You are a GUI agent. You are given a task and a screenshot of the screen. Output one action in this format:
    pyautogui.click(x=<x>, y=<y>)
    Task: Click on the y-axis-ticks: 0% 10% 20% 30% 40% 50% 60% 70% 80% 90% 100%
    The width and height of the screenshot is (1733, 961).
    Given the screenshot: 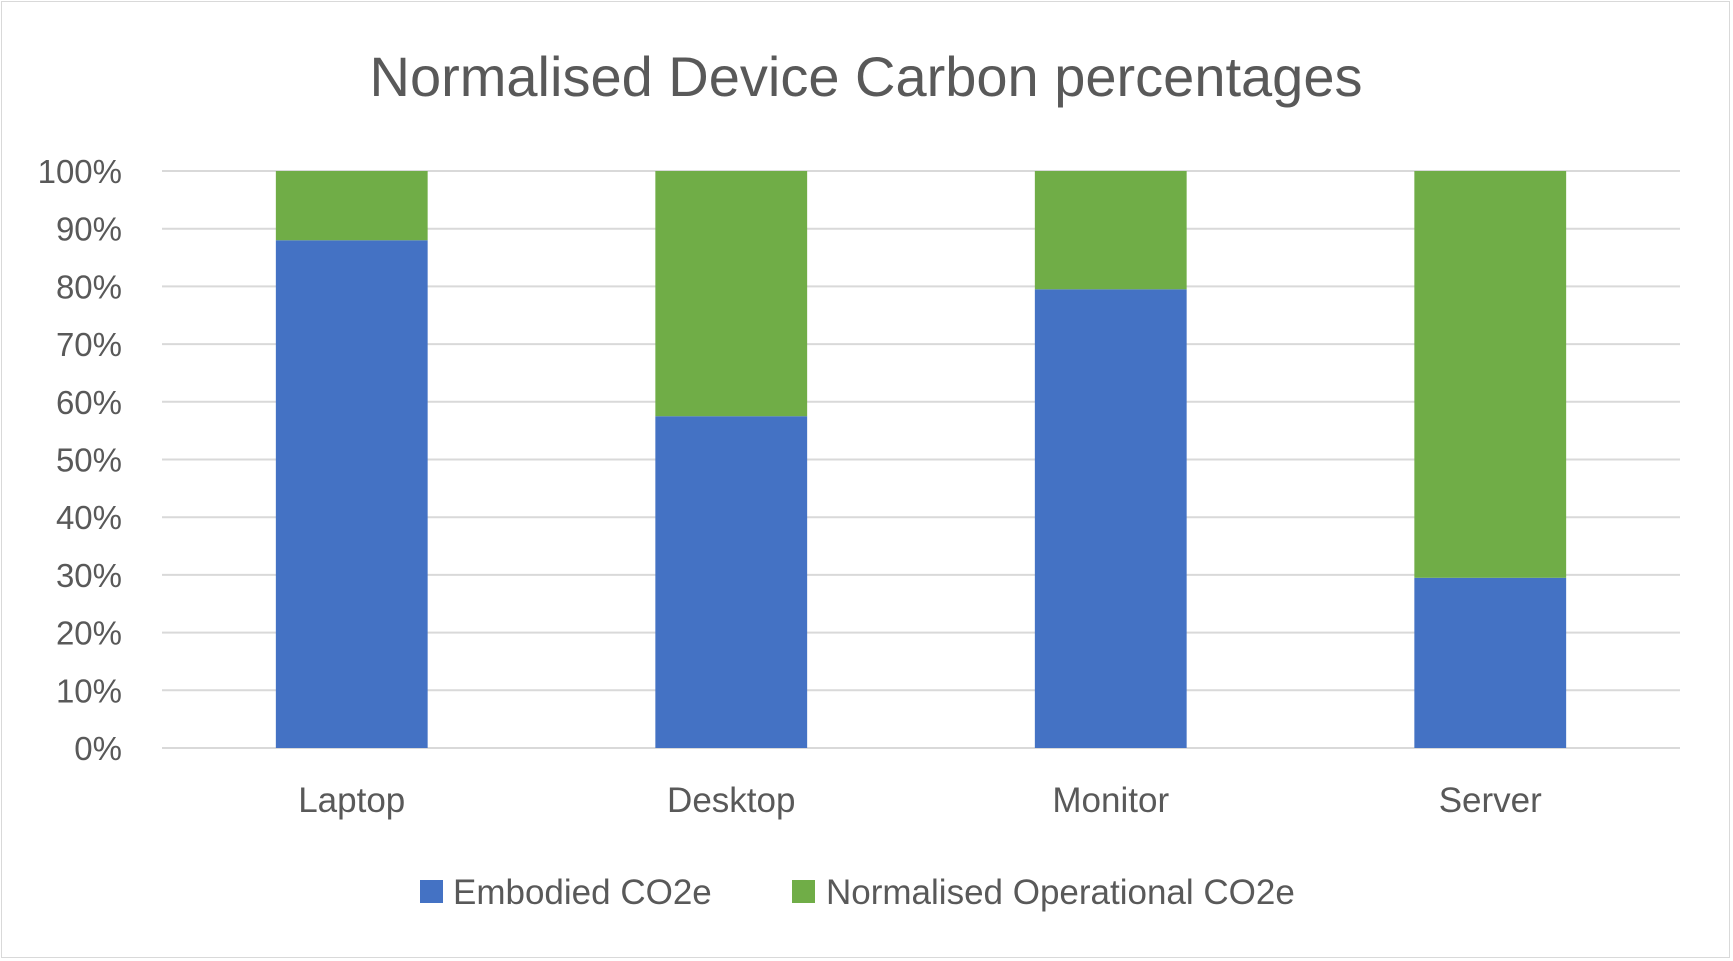 What is the action you would take?
    pyautogui.click(x=80, y=460)
    